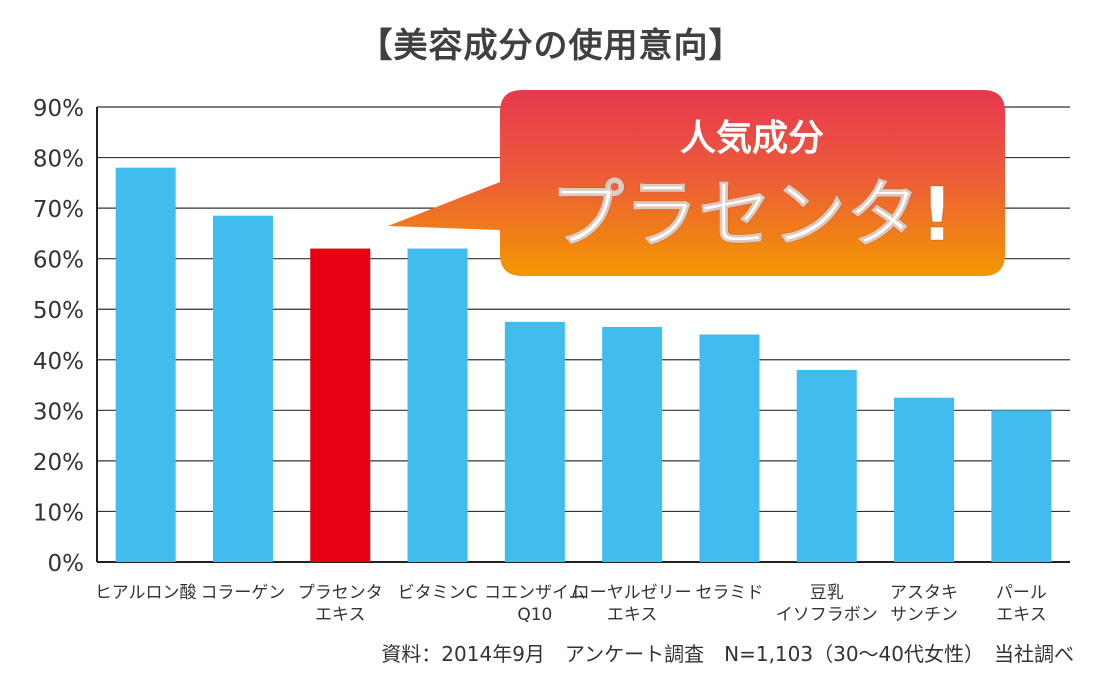  What do you see at coordinates (146, 593) in the screenshot?
I see `x-tick-label: ヒアルロン酸` at bounding box center [146, 593].